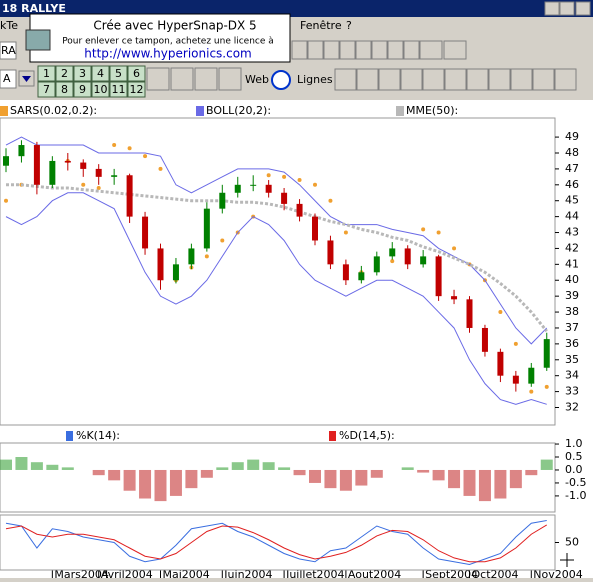 The image size is (593, 582). I want to click on number-label: 1, so click(46, 73).